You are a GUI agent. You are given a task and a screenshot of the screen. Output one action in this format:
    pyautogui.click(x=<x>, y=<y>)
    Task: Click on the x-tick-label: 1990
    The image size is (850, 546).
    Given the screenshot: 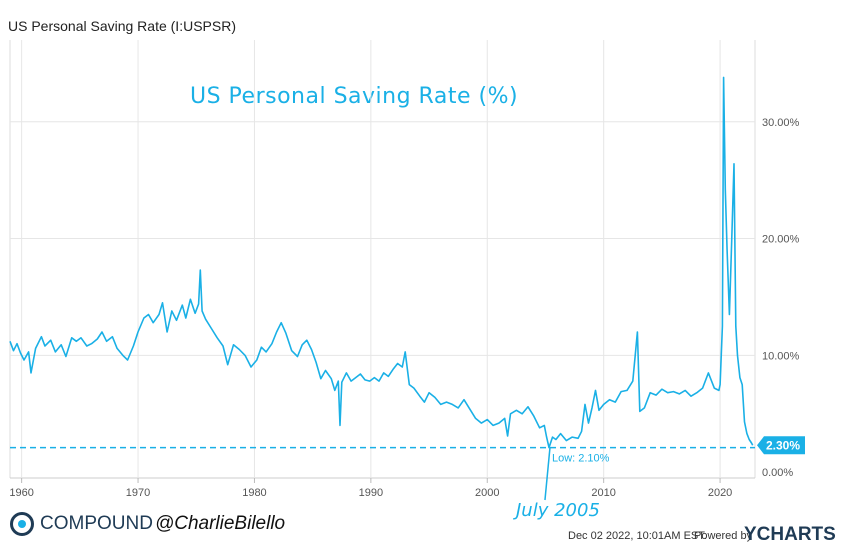 What is the action you would take?
    pyautogui.click(x=371, y=493)
    